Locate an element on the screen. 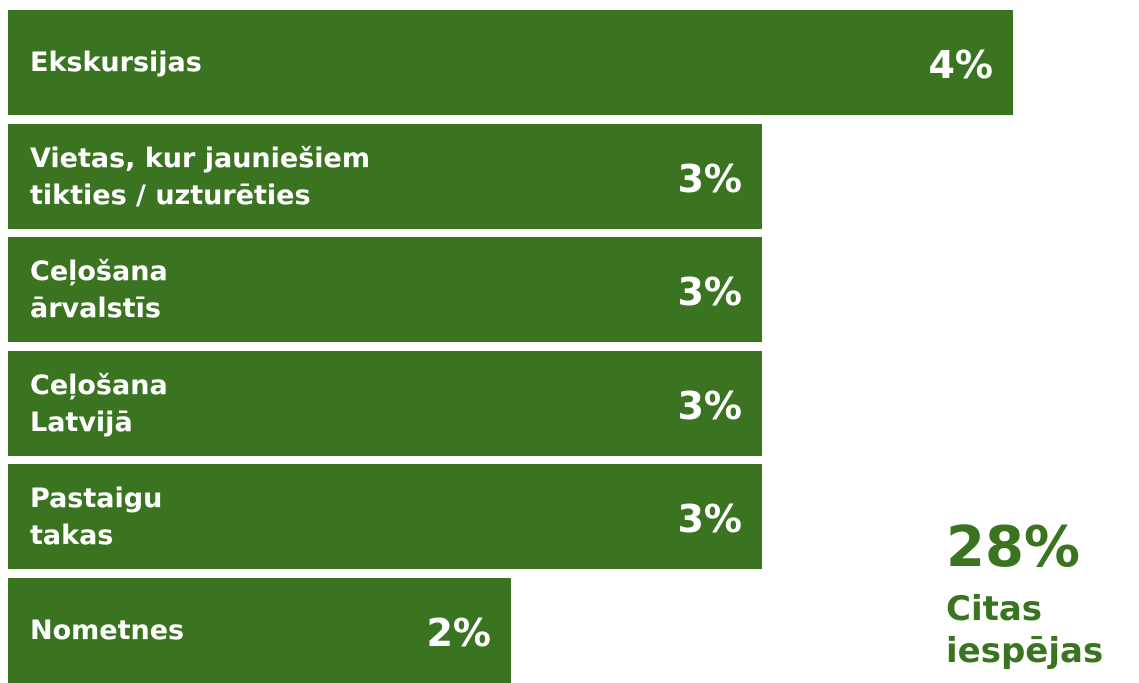 This screenshot has width=1139, height=683. bar-label-6: Nometnes is located at coordinates (107, 630).